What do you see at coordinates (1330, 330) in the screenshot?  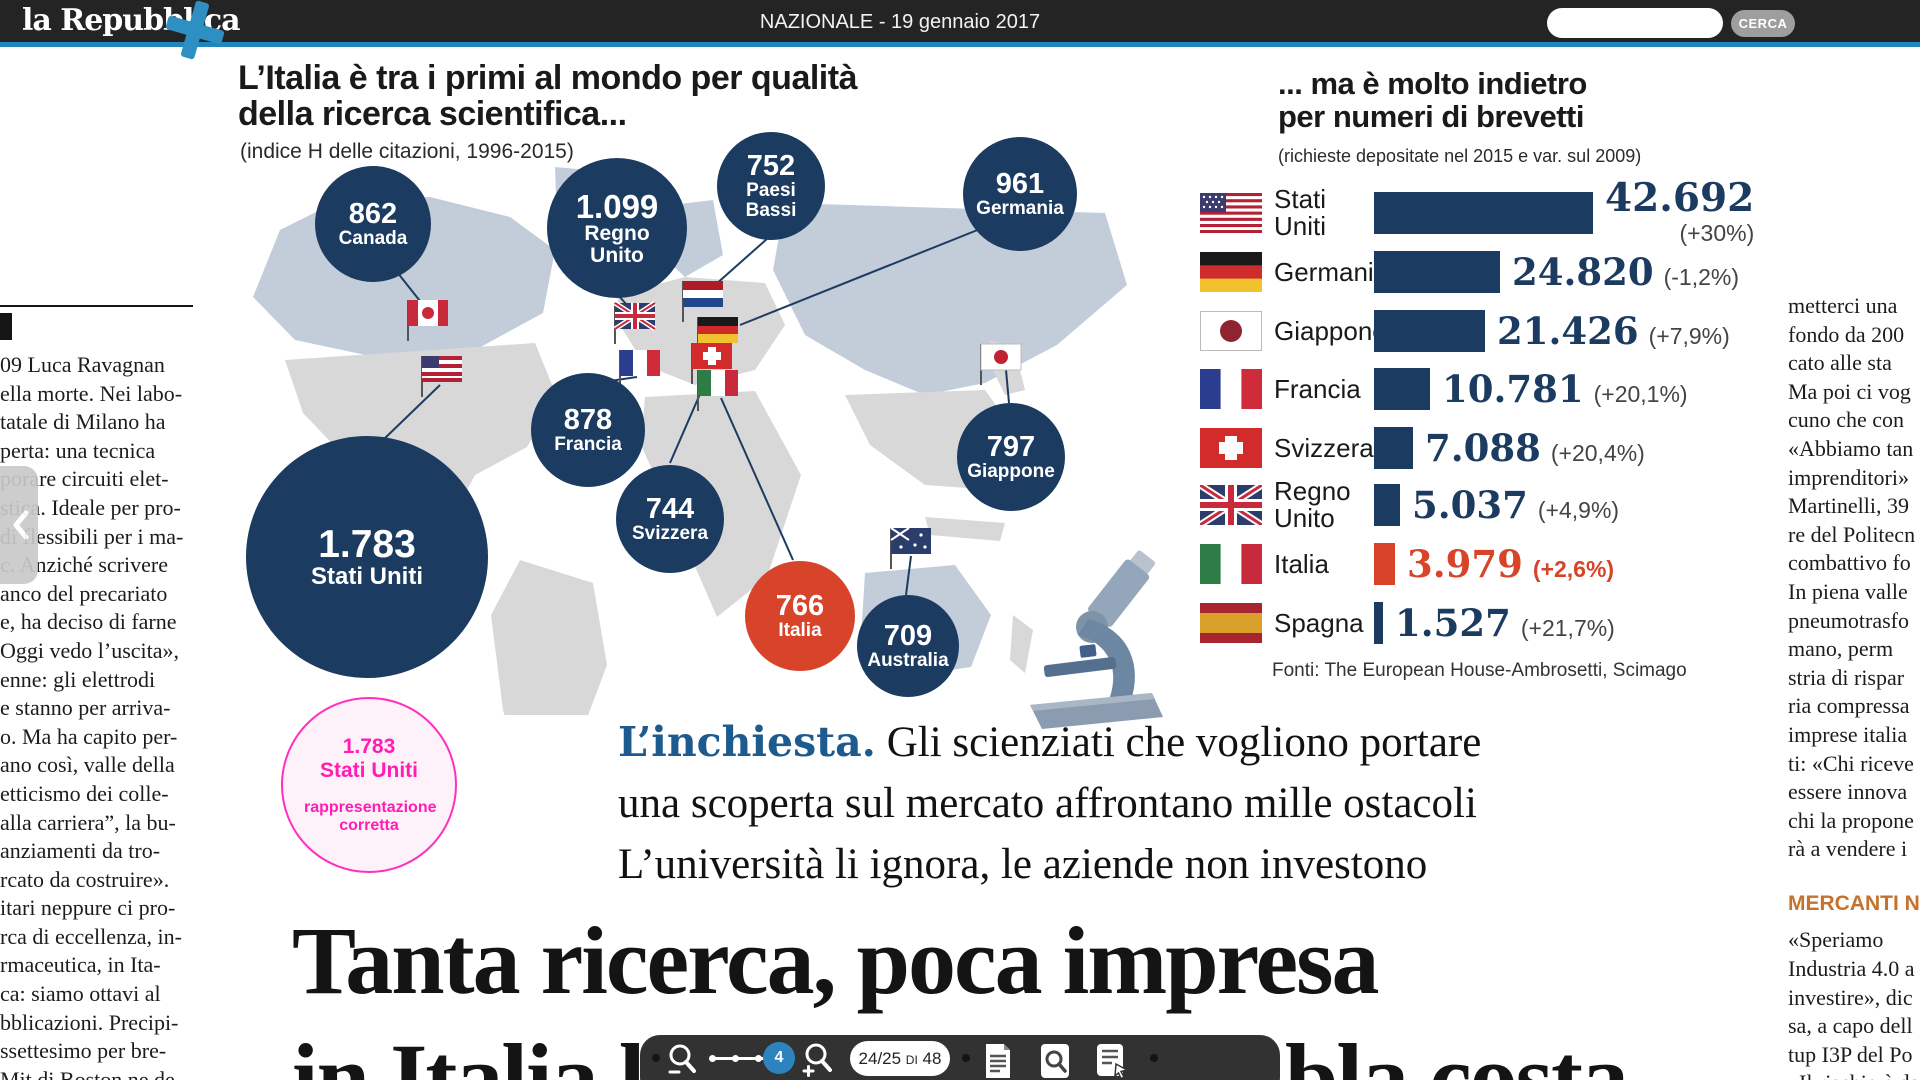 I see `country-label: Giappone` at bounding box center [1330, 330].